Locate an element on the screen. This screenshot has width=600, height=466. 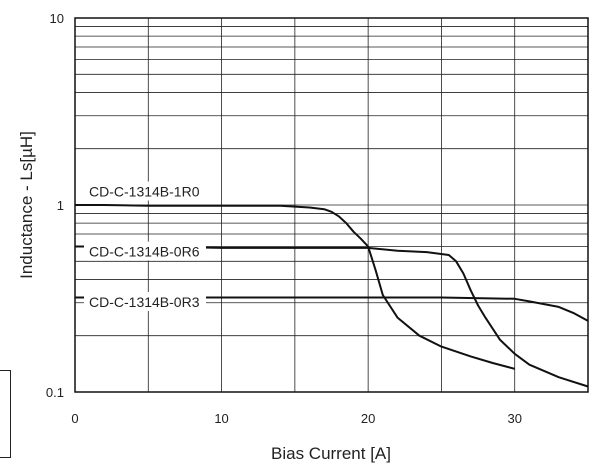
partial-frame-fragment is located at coordinates (5, 414).